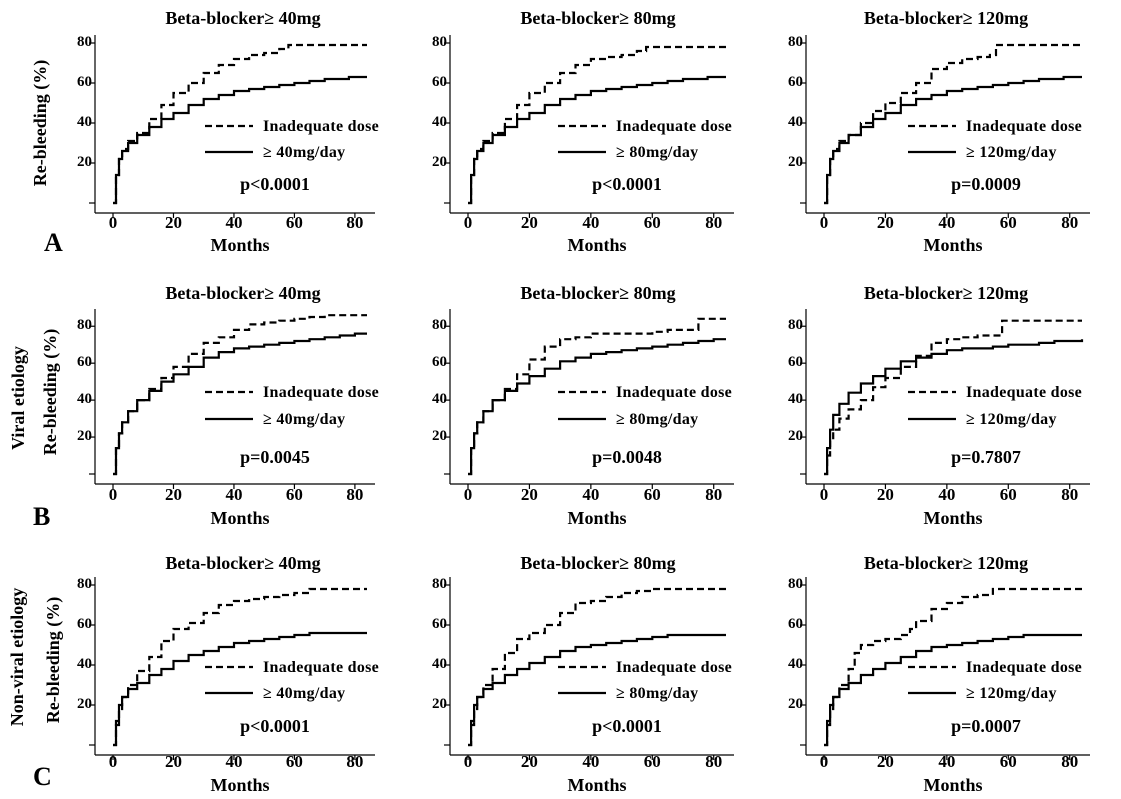 This screenshot has height=799, width=1121. What do you see at coordinates (17, 657) in the screenshot?
I see `row-group-label: Non-viral etiology` at bounding box center [17, 657].